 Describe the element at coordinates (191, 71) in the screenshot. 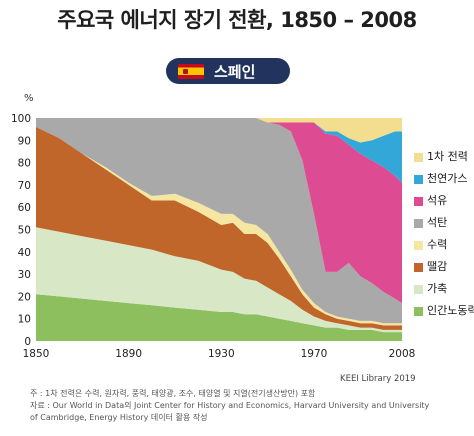

I see `spain-flag-icon` at that location.